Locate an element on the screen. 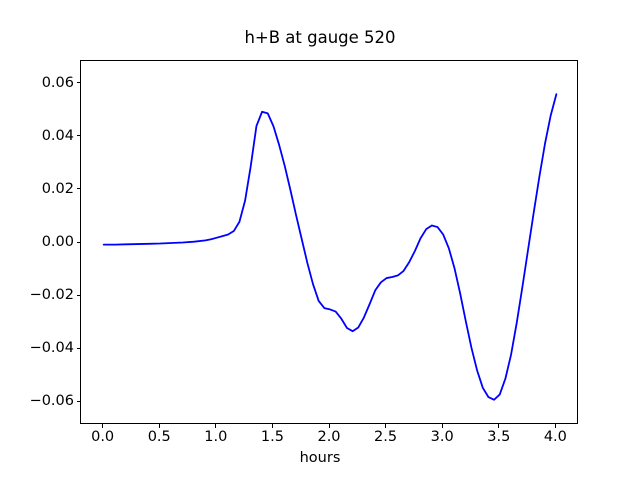  y-tick-label: 0.02 is located at coordinates (57, 188).